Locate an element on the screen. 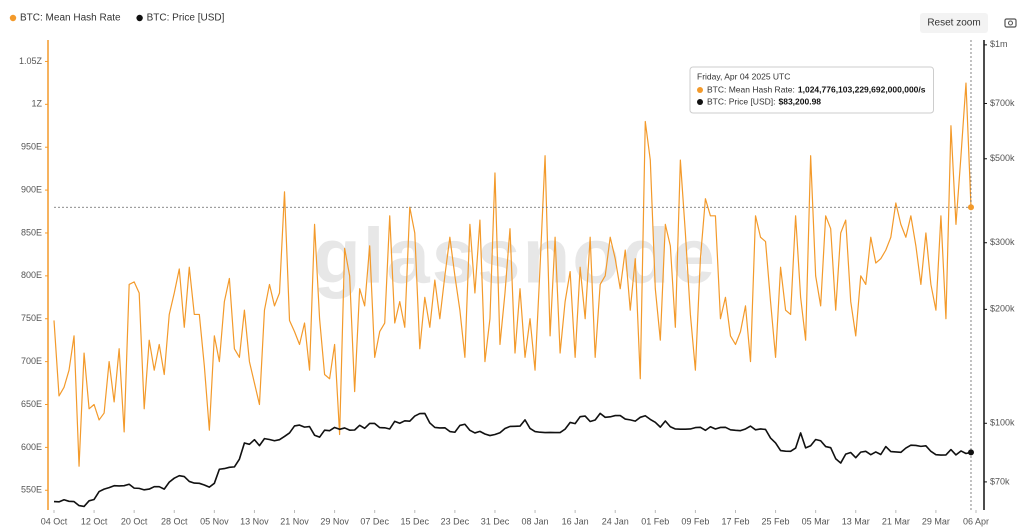 The width and height of the screenshot is (1024, 530). y-tick-label: 950E is located at coordinates (31, 147).